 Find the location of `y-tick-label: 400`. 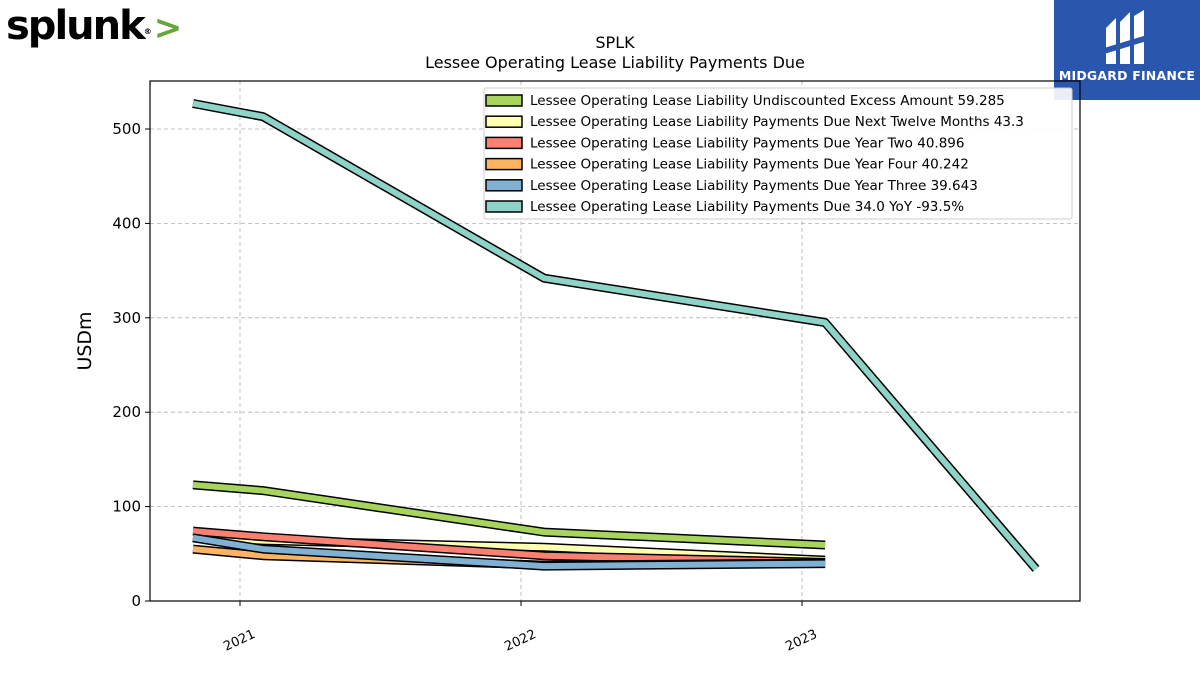

y-tick-label: 400 is located at coordinates (126, 223).